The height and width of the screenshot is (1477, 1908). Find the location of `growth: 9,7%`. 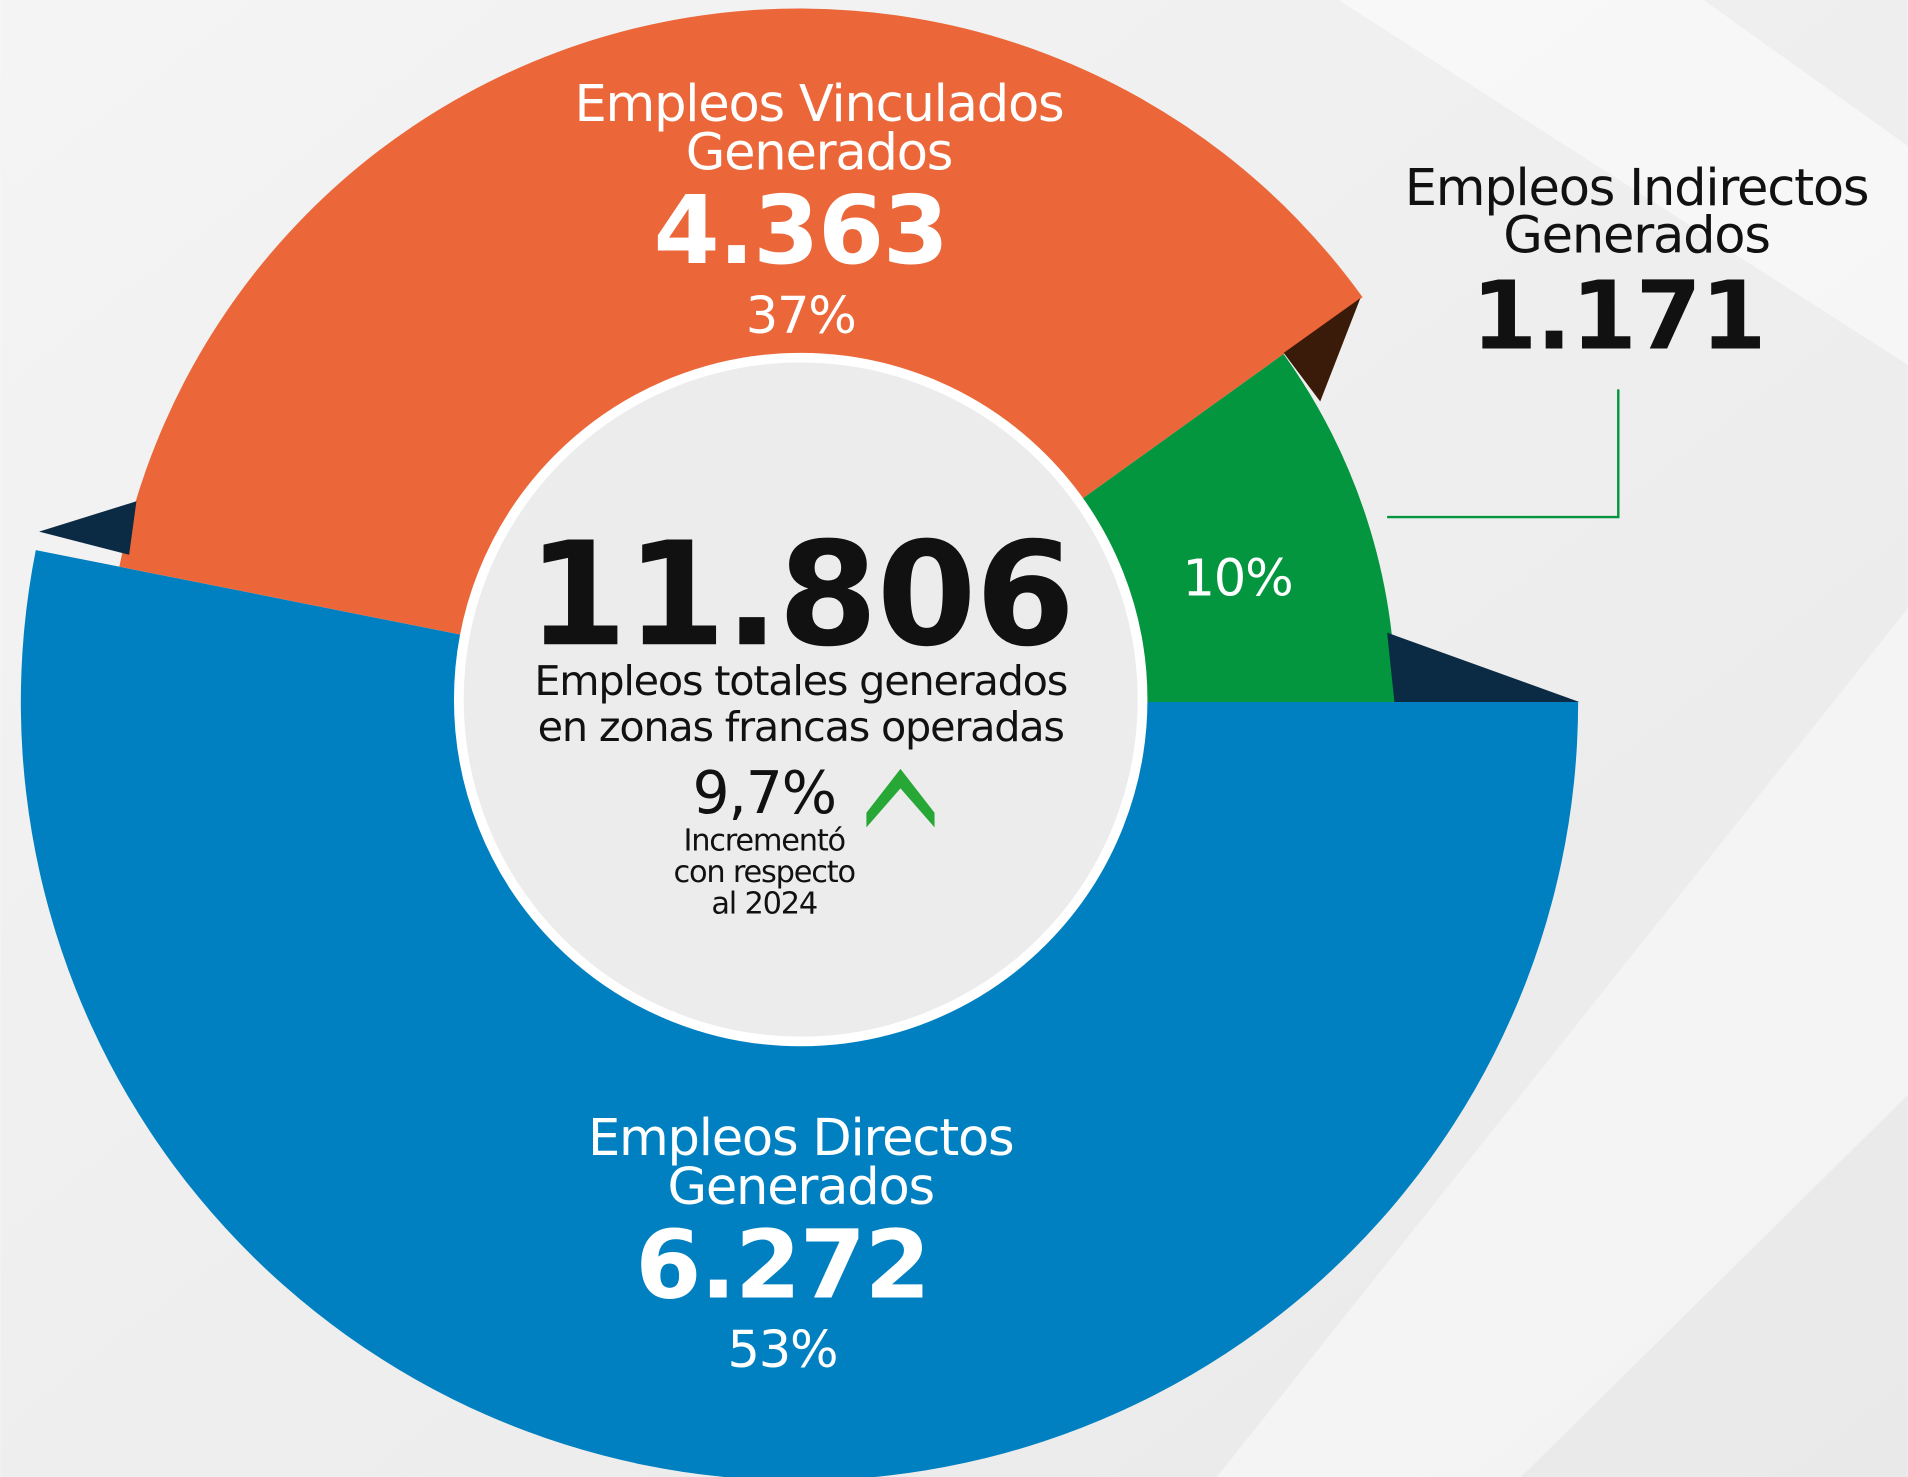

growth: 9,7% is located at coordinates (763, 793).